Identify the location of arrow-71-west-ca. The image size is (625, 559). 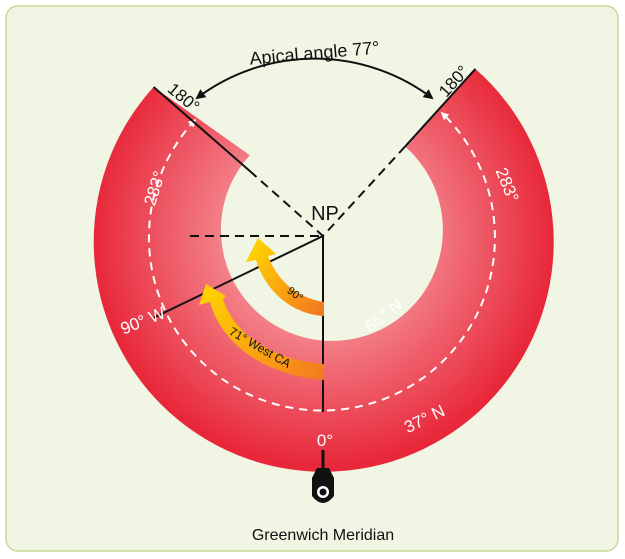
(261, 332).